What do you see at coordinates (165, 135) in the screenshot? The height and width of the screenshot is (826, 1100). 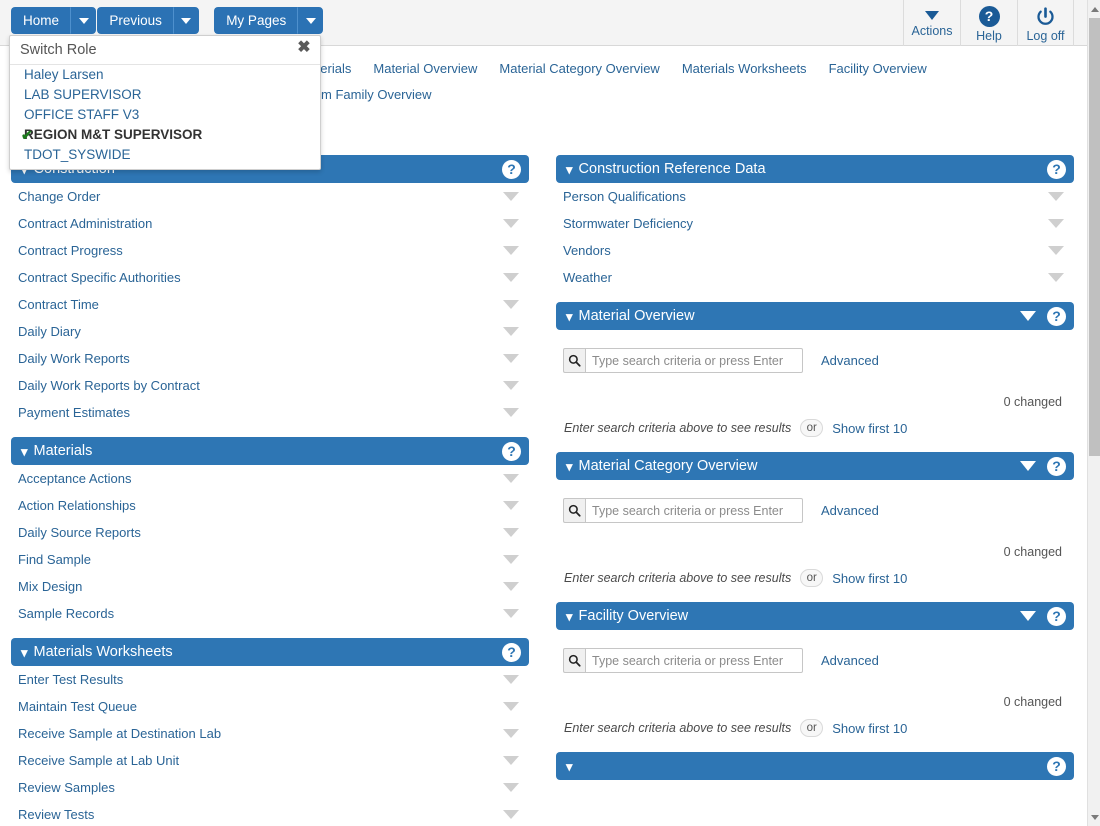 I see `switch-role-item: ✔ REGION M&T SUPERVISOR` at bounding box center [165, 135].